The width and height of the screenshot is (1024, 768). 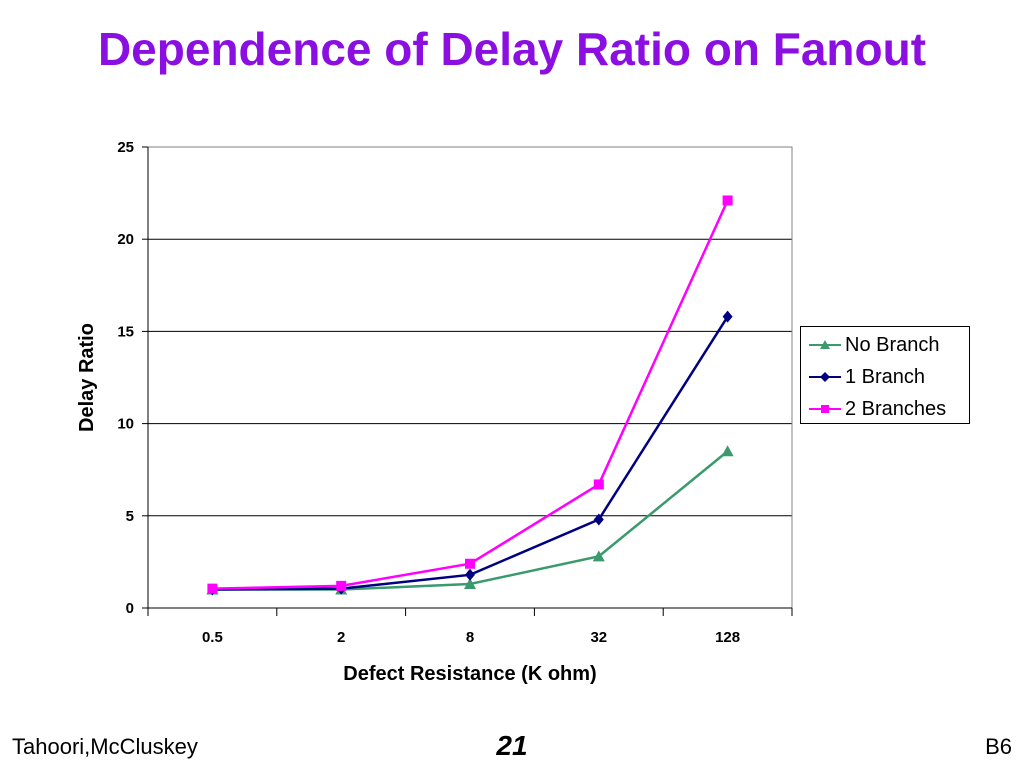 What do you see at coordinates (470, 637) in the screenshot?
I see `x-tick-label: 8` at bounding box center [470, 637].